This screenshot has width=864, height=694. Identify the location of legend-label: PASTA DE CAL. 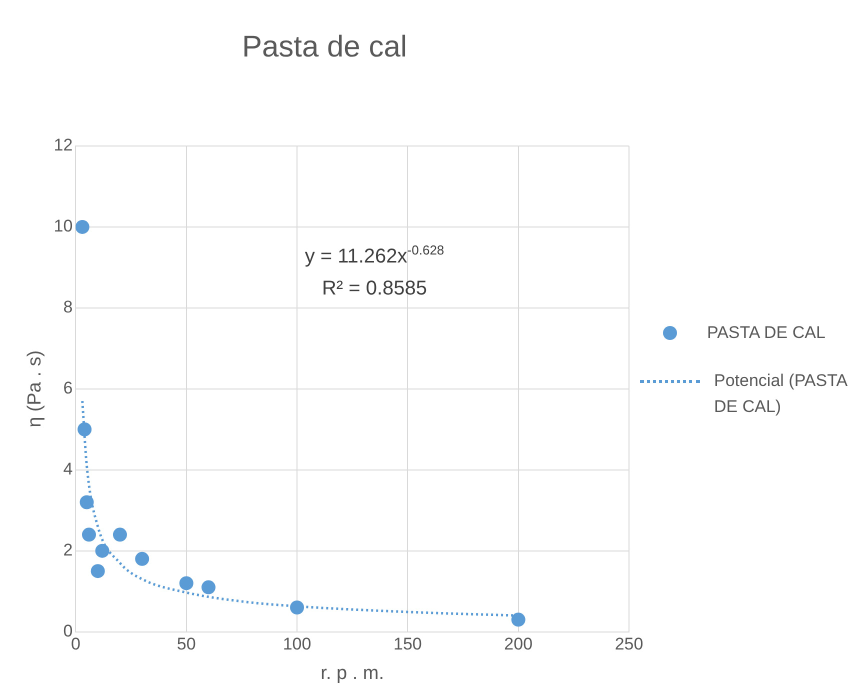
(766, 333).